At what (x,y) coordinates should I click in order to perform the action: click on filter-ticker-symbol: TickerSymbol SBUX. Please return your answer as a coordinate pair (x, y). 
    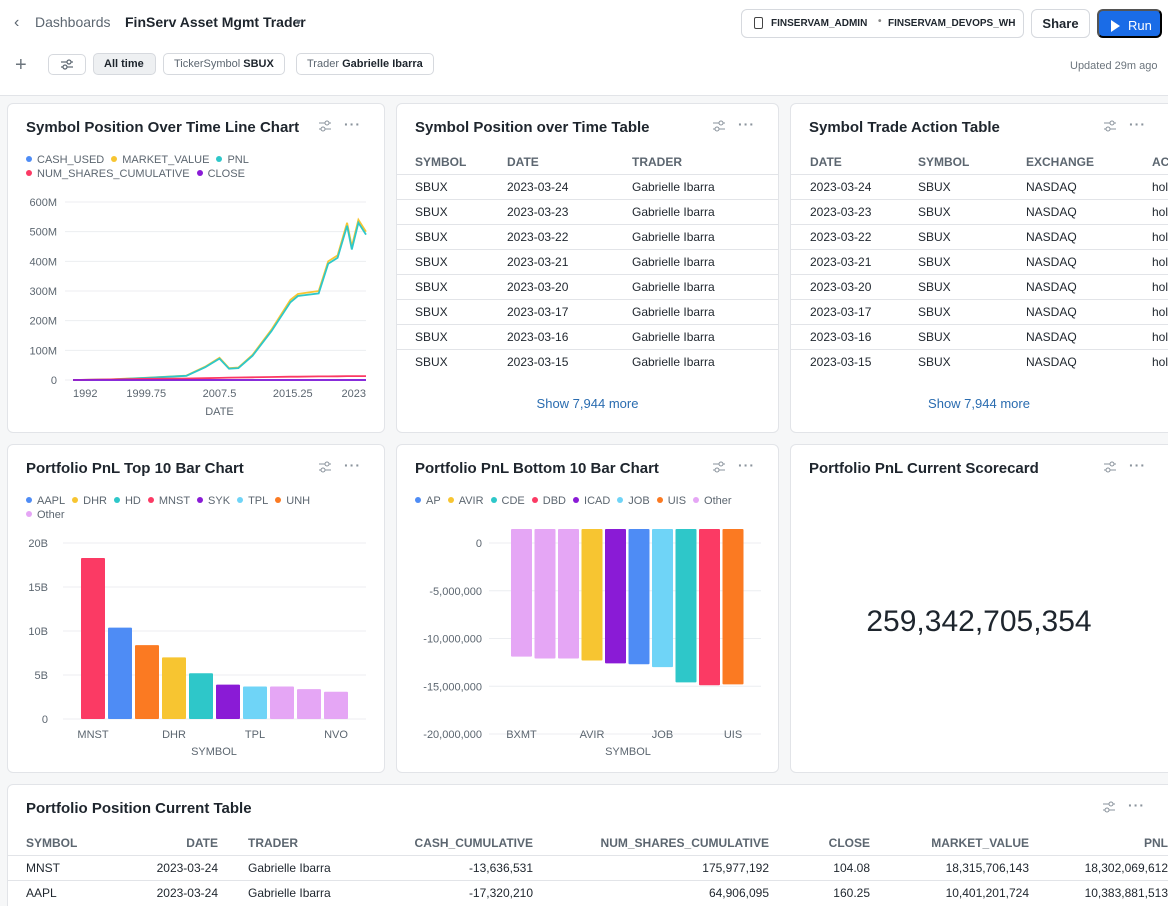
    Looking at the image, I should click on (224, 64).